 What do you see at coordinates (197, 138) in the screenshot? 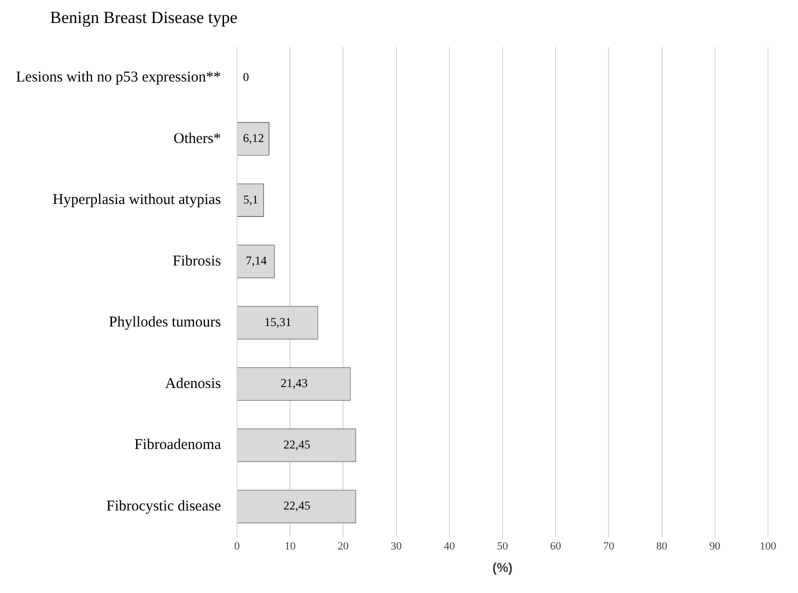
I see `y-tick-label: Others*` at bounding box center [197, 138].